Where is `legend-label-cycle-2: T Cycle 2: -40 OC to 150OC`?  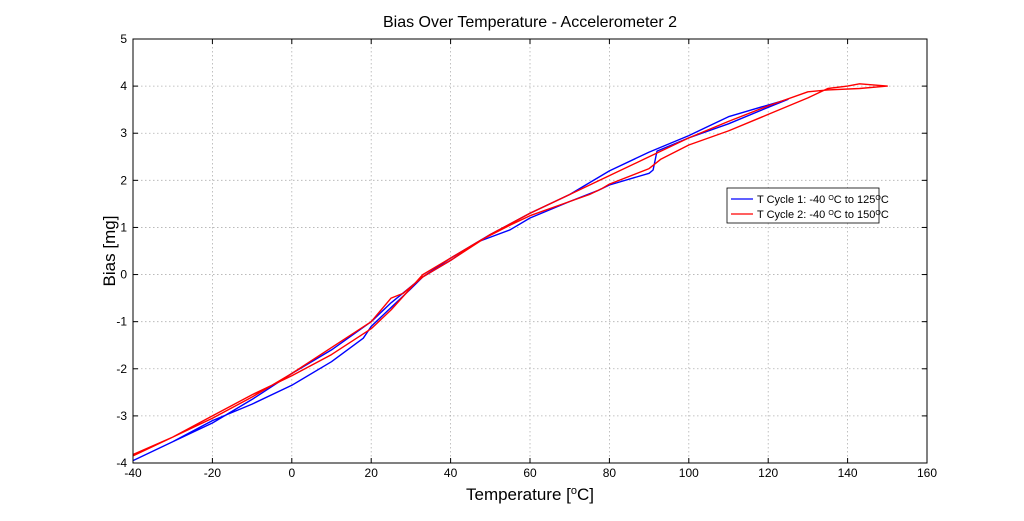
legend-label-cycle-2: T Cycle 2: -40 OC to 150OC is located at coordinates (823, 215).